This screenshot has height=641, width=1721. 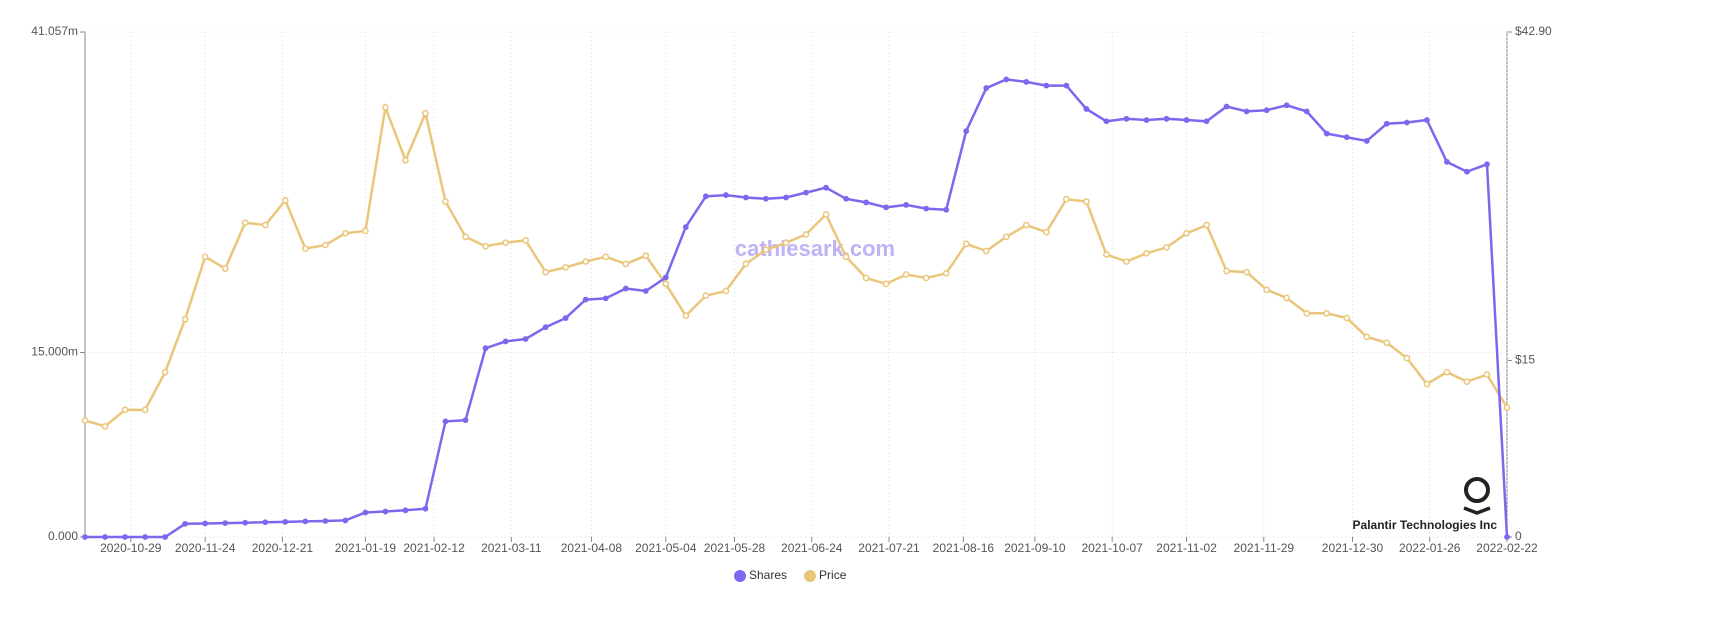 What do you see at coordinates (205, 548) in the screenshot?
I see `x-tick-label: 2020-11-24` at bounding box center [205, 548].